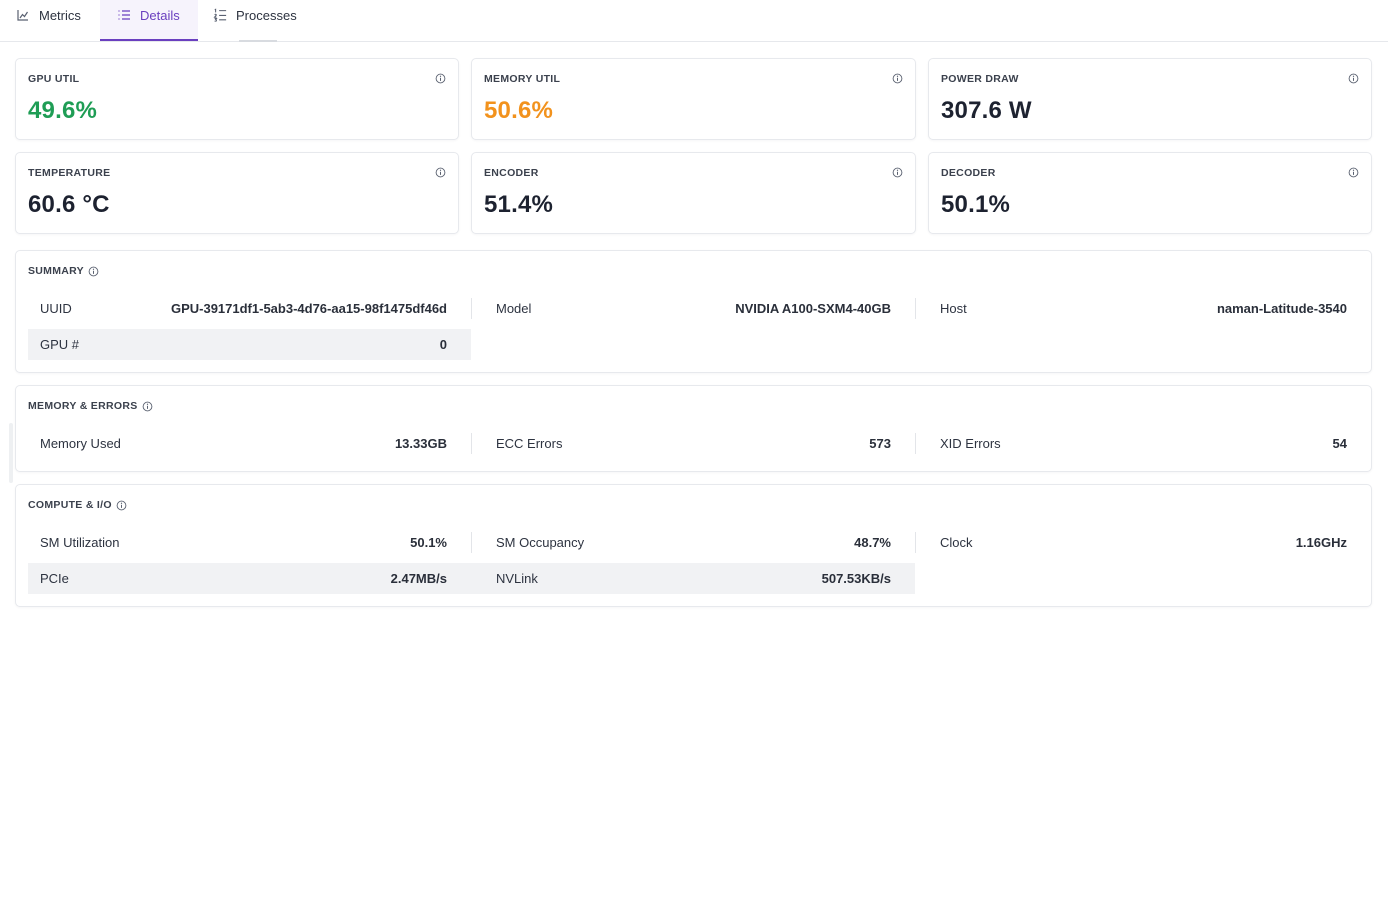  Describe the element at coordinates (56, 308) in the screenshot. I see `field-label: UUID` at that location.